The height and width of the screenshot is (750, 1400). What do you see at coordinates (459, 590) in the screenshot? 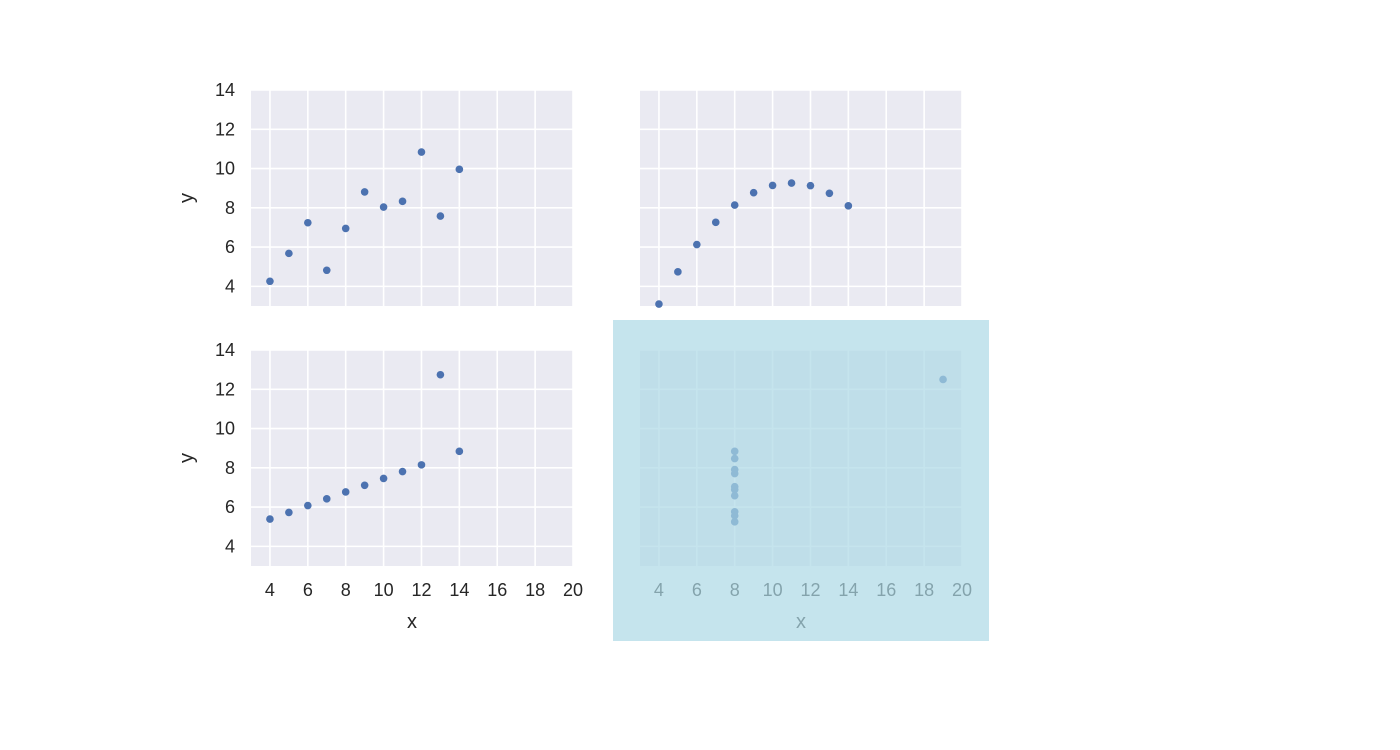
I see `x-tick-label: 14` at bounding box center [459, 590].